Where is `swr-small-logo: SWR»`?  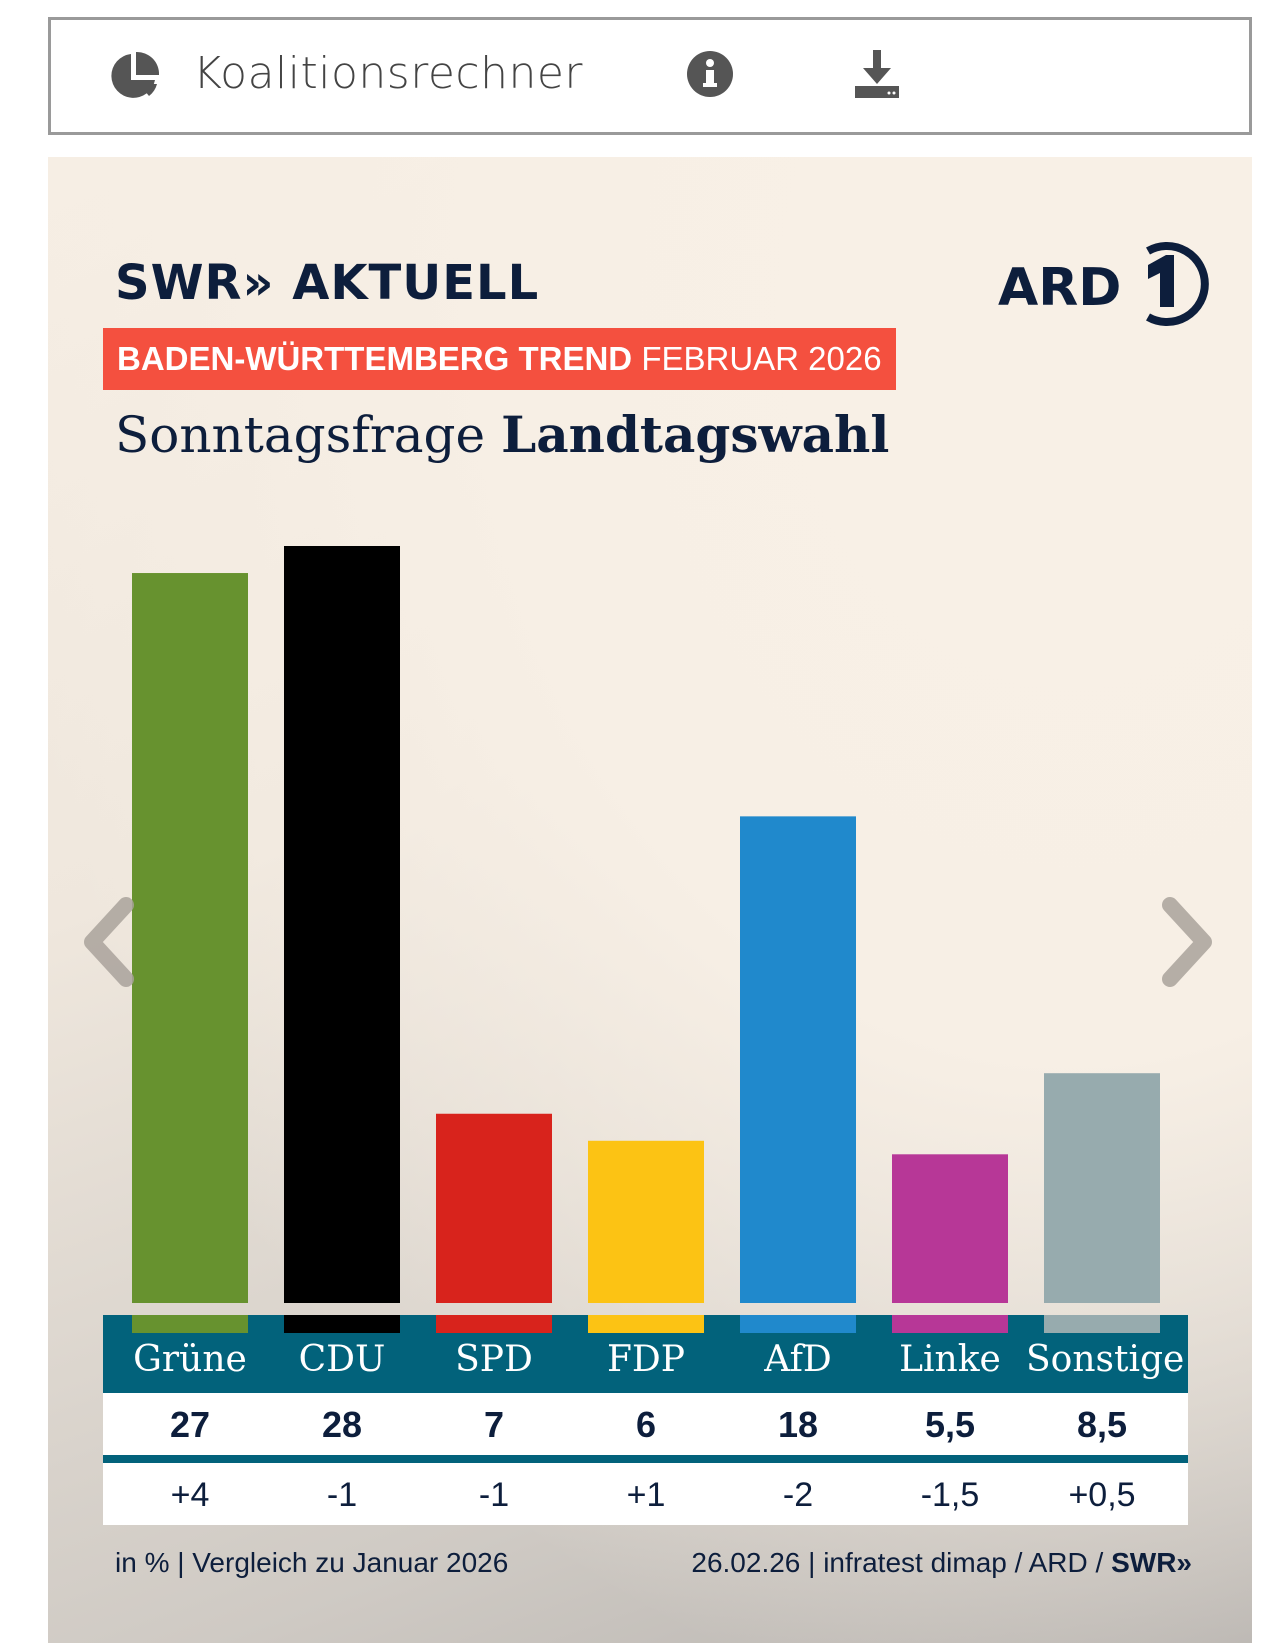
swr-small-logo: SWR» is located at coordinates (1151, 1562).